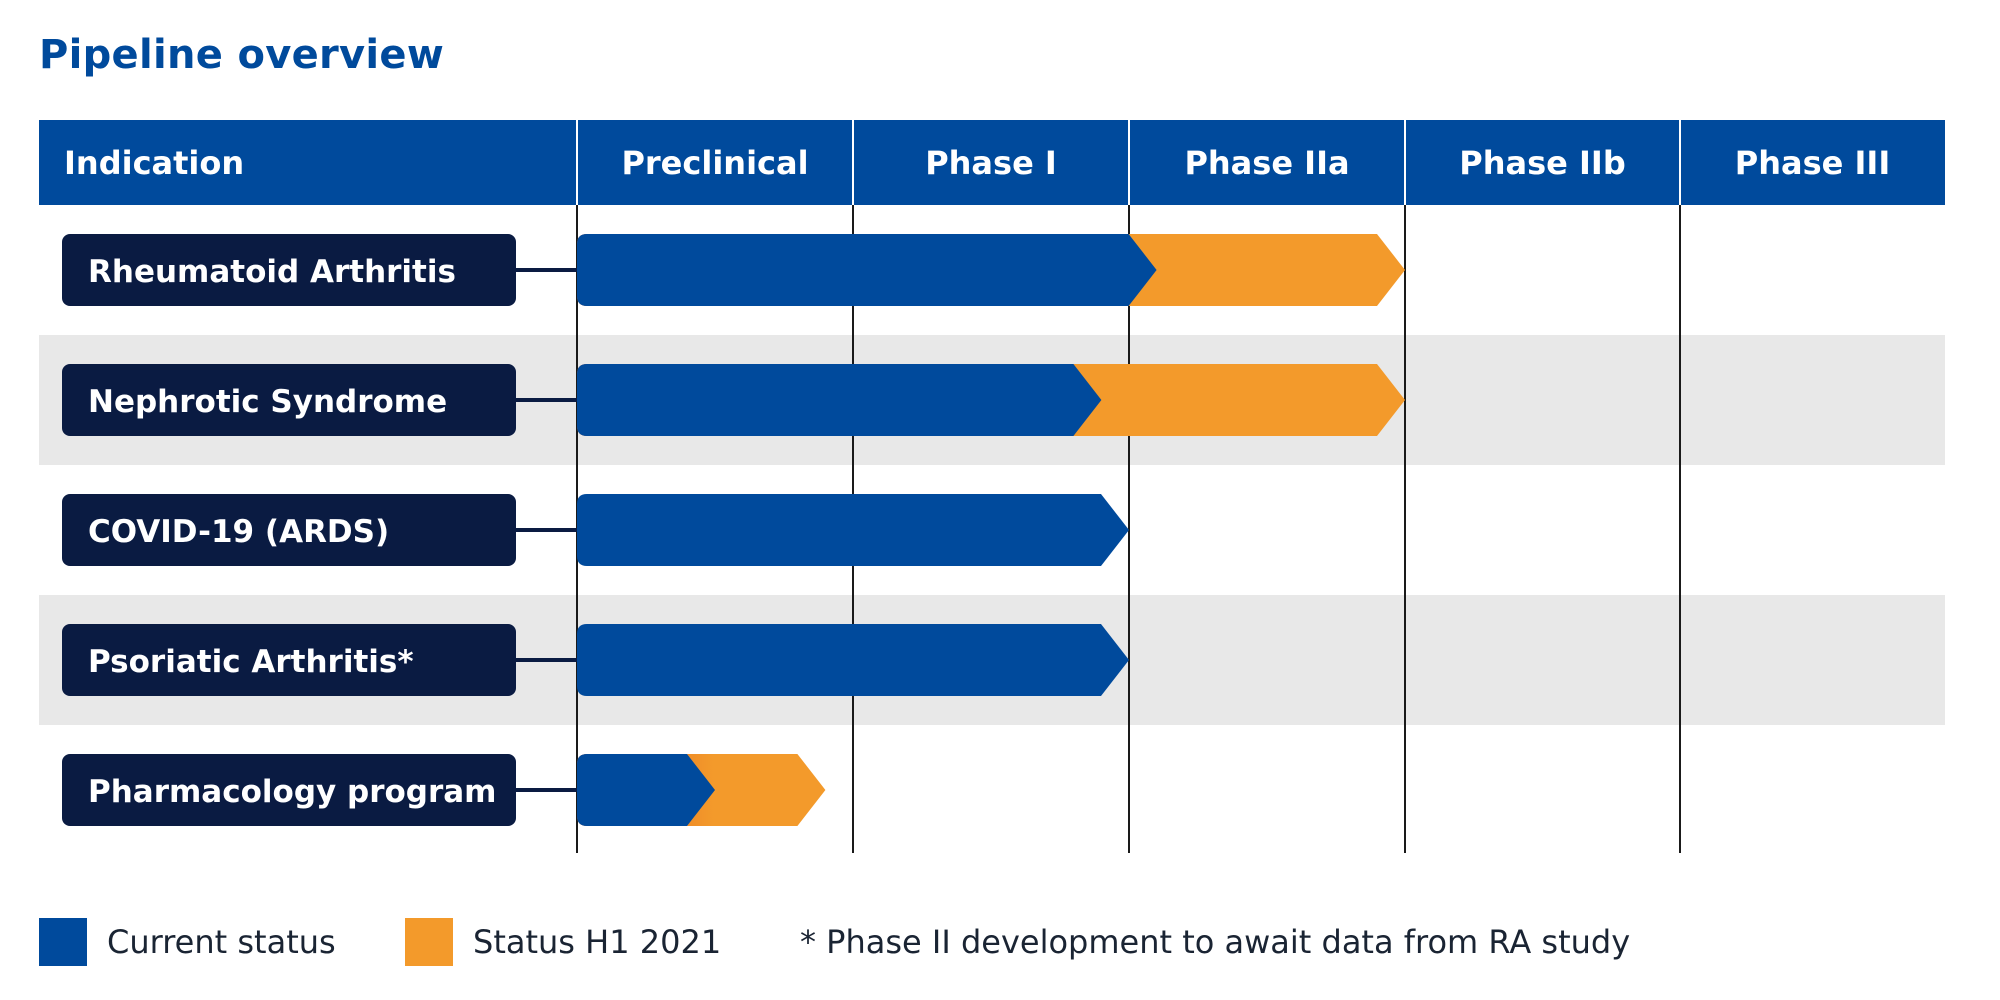  I want to click on legend-current-swatch, so click(63, 942).